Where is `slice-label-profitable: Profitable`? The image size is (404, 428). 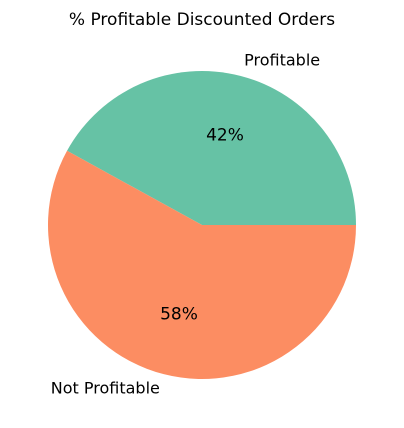
slice-label-profitable: Profitable is located at coordinates (282, 59).